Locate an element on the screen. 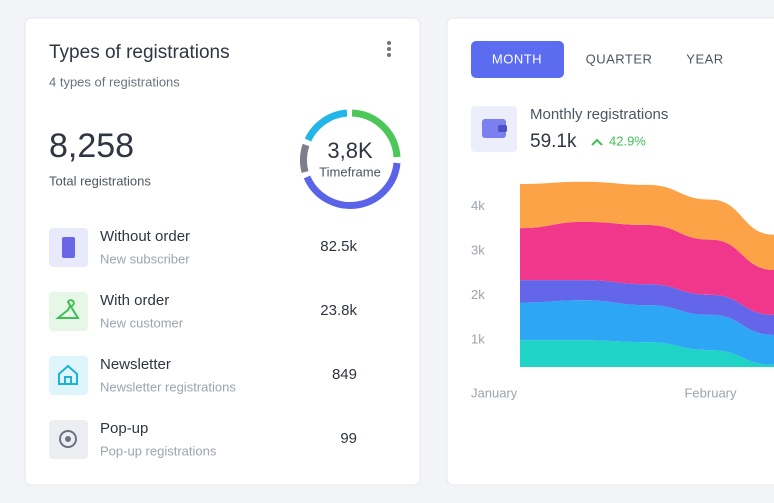 The image size is (774, 503). y-tick-label: 2k is located at coordinates (478, 294).